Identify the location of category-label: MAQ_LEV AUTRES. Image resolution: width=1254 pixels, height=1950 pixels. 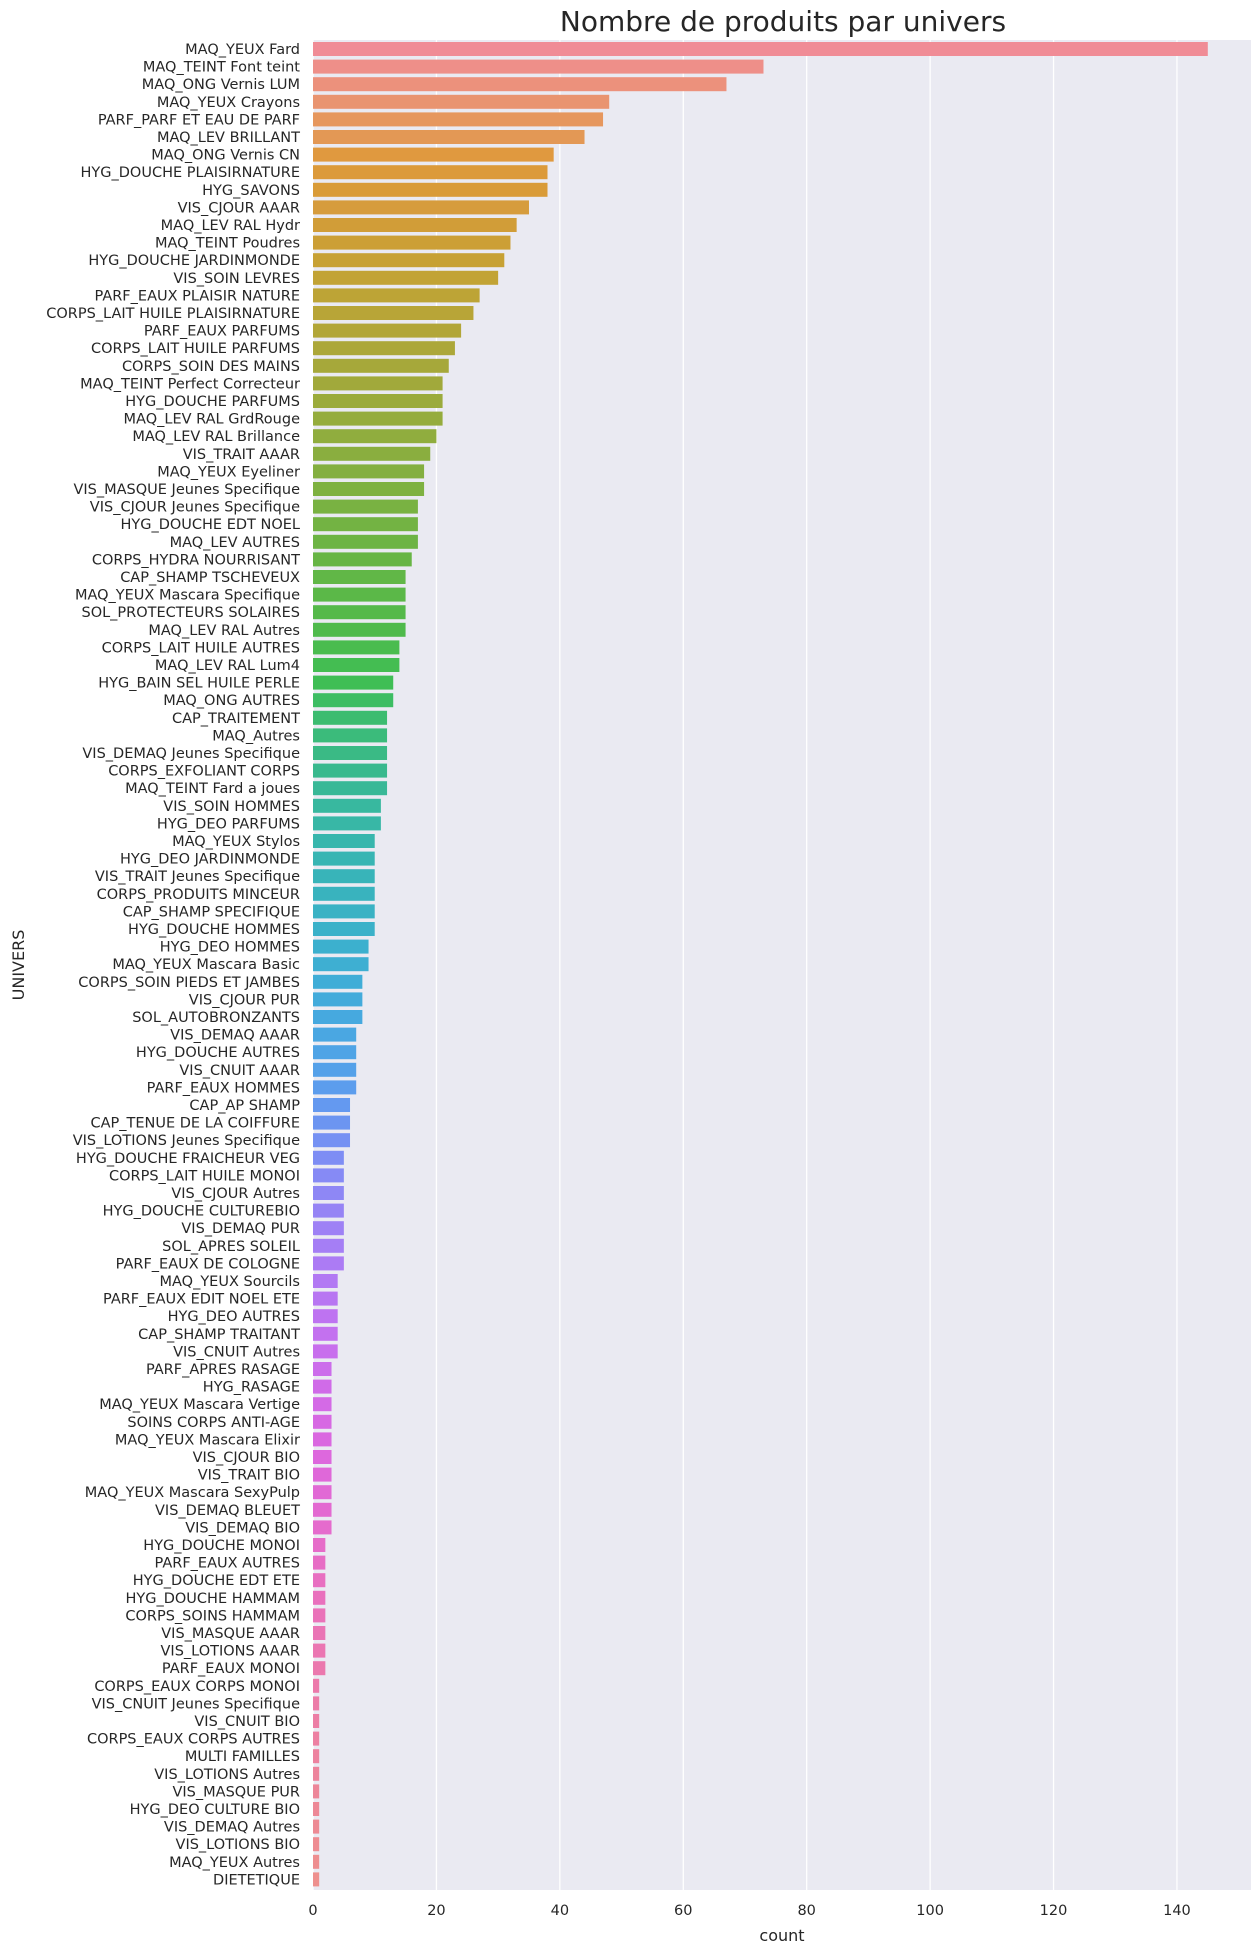
(235, 543).